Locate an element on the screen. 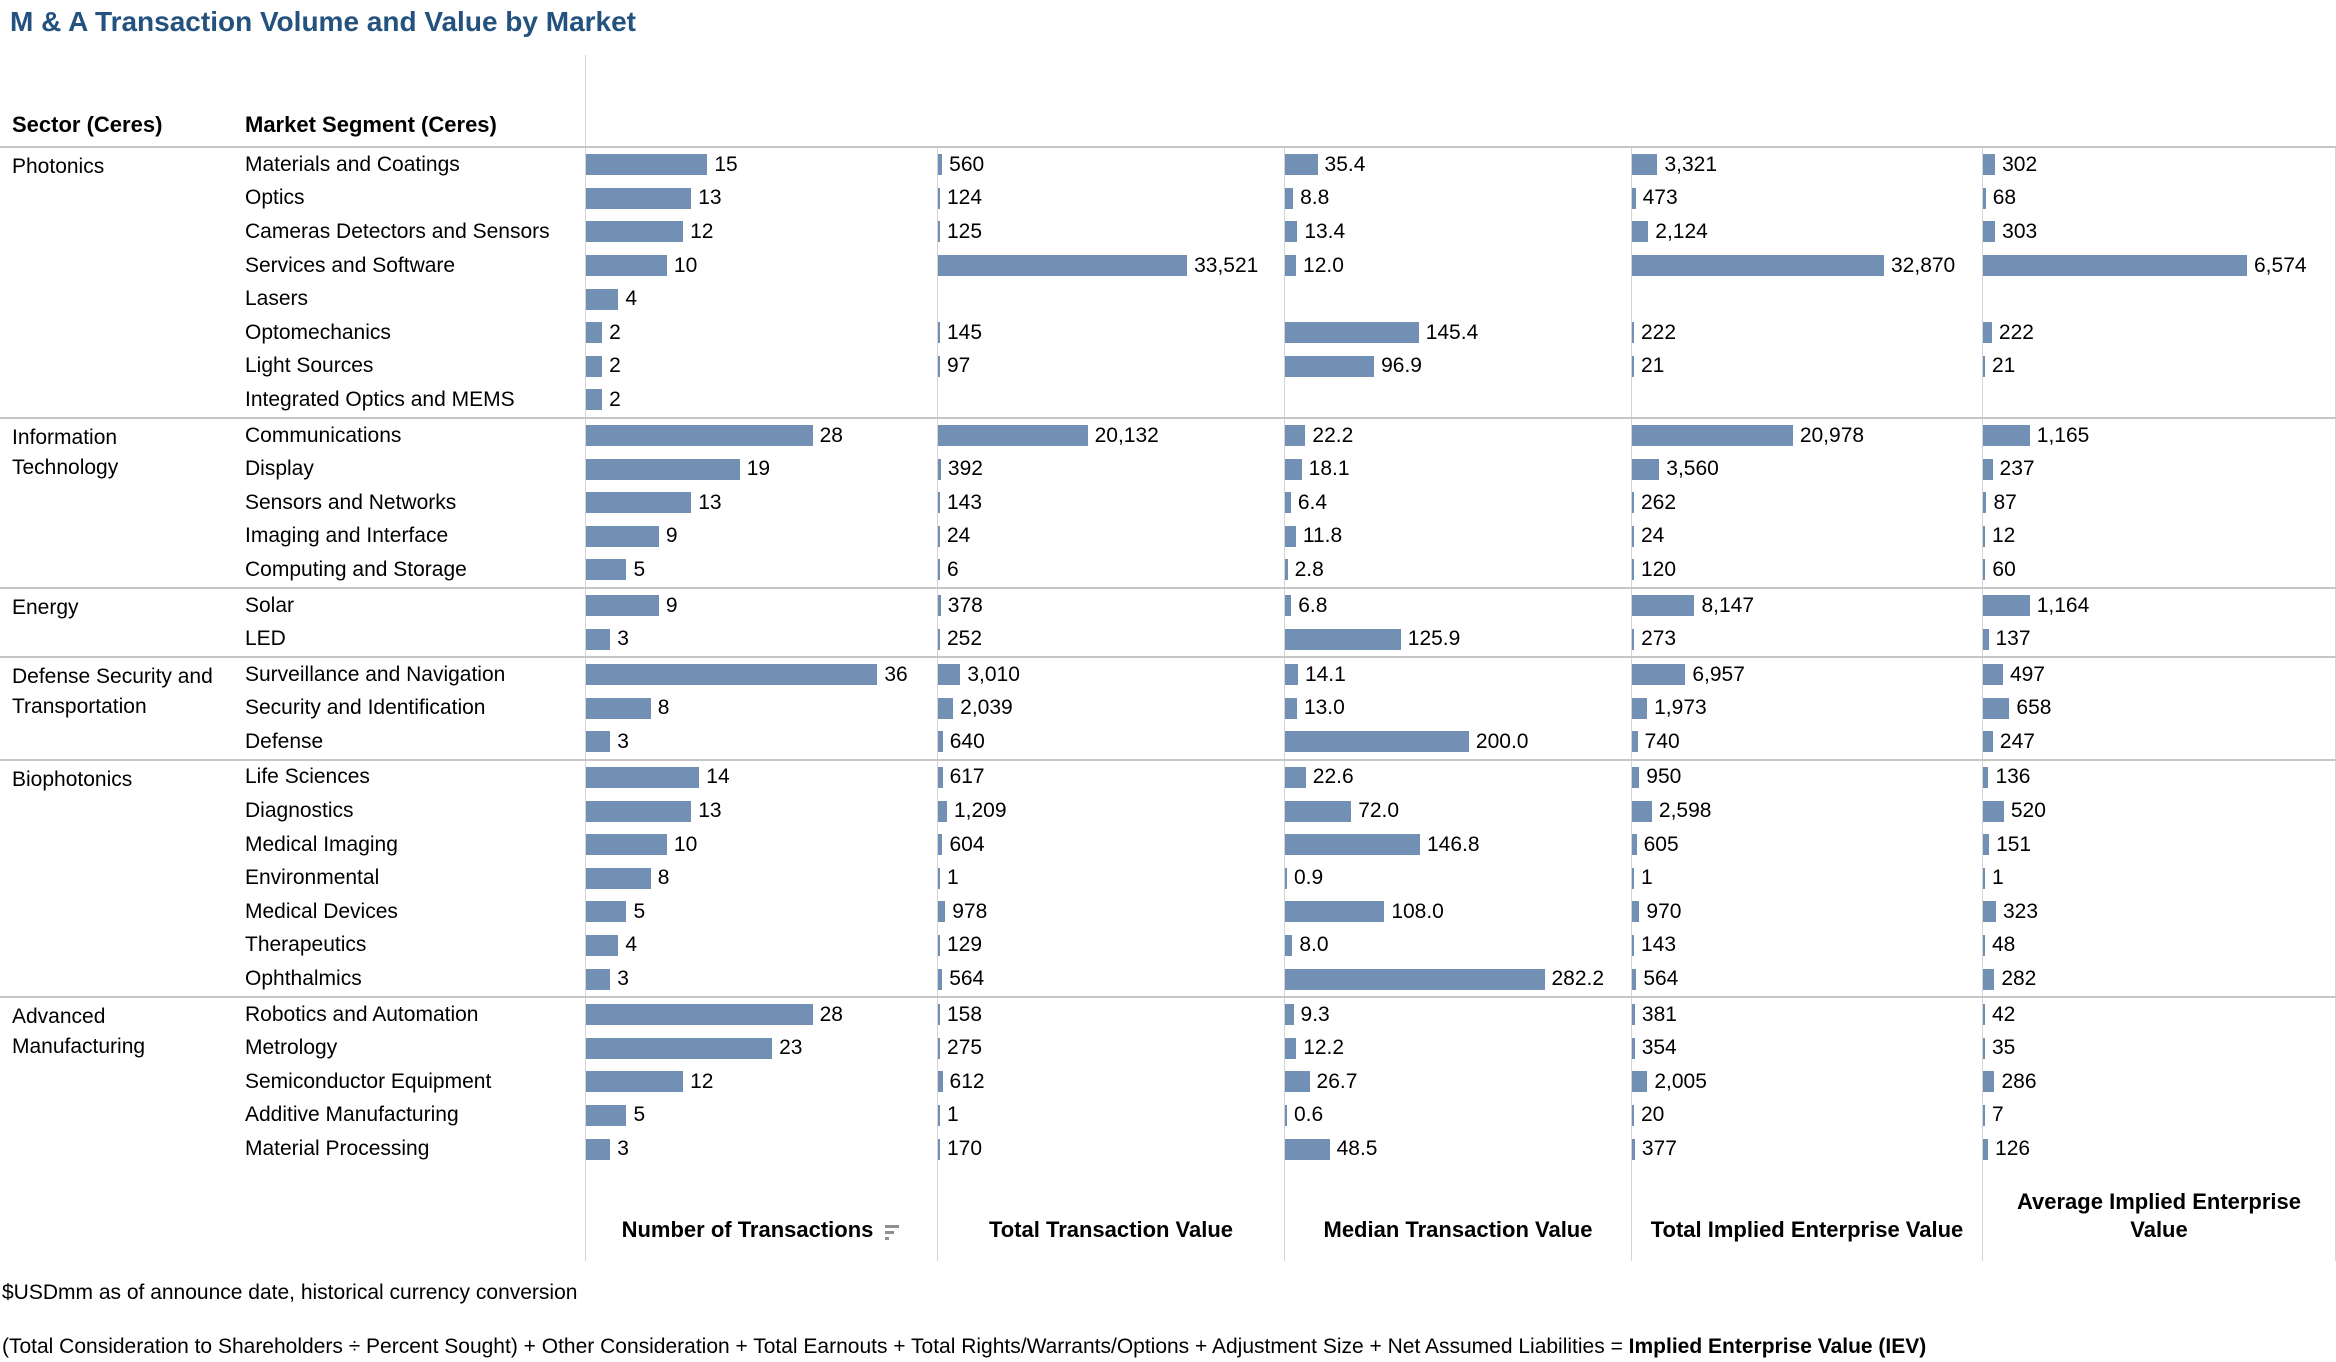 The width and height of the screenshot is (2336, 1362). sector-label: Energy is located at coordinates (45, 607).